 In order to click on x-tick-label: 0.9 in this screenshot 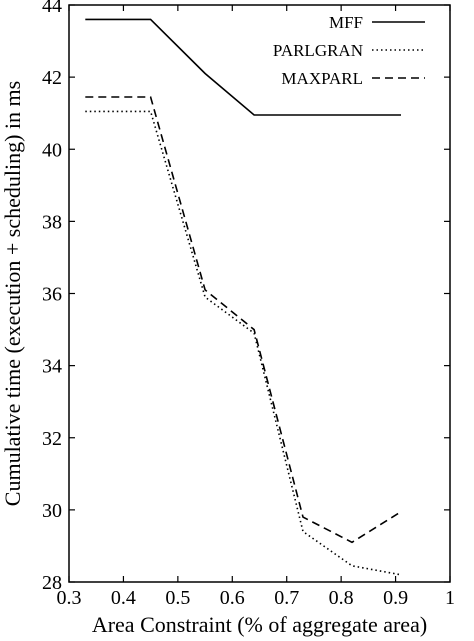, I will do `click(395, 598)`.